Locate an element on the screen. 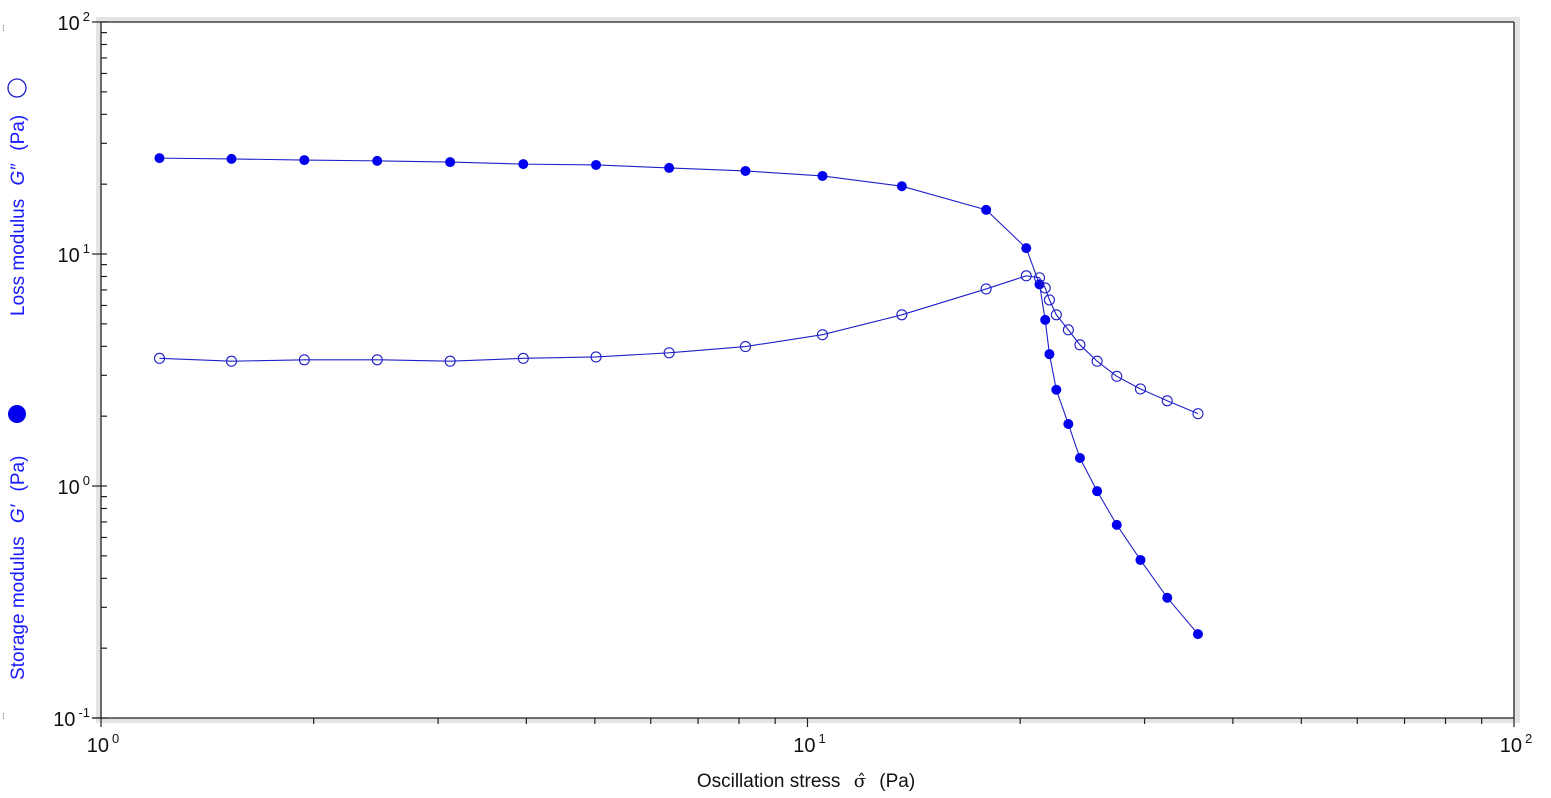 Image resolution: width=1551 pixels, height=798 pixels. y-axis-label-storage: Storage modulus G′ (Pa) is located at coordinates (18, 568).